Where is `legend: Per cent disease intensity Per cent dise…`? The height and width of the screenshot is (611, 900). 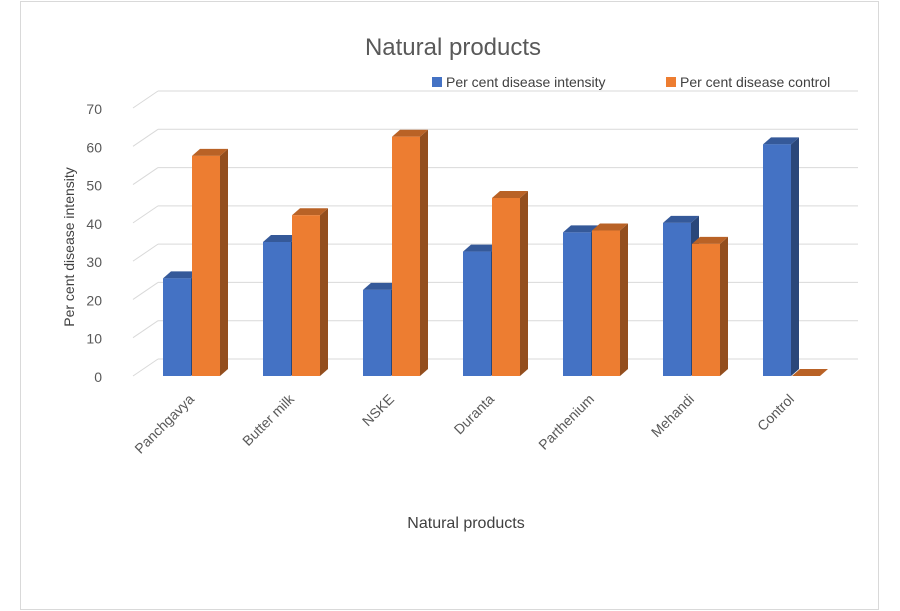 legend: Per cent disease intensity Per cent dise… is located at coordinates (631, 82).